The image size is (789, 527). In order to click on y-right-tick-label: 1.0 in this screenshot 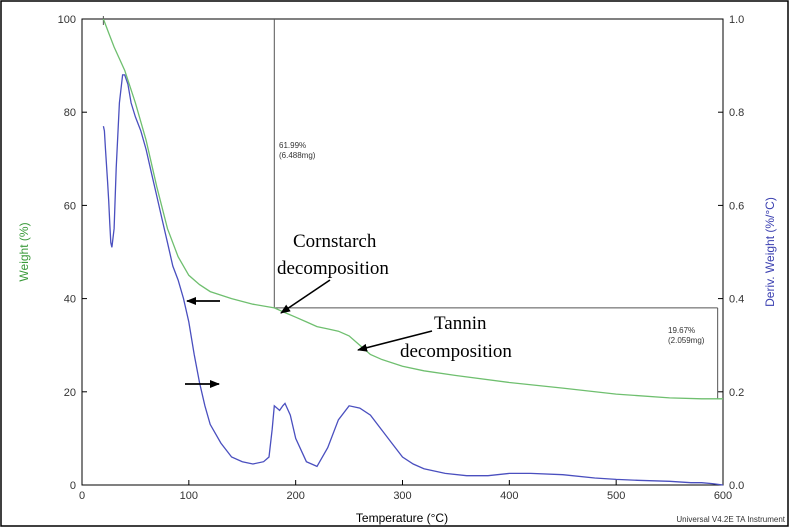, I will do `click(736, 20)`.